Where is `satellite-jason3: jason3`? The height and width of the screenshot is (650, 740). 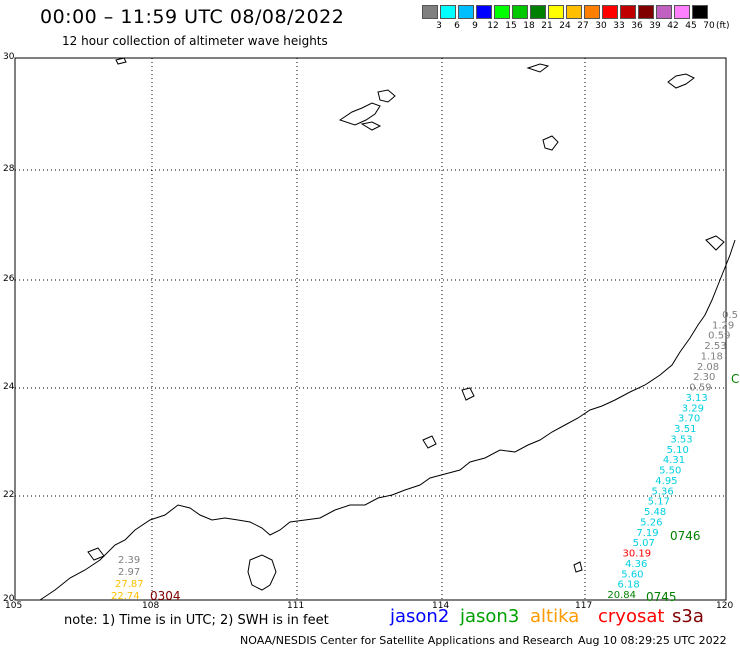 satellite-jason3: jason3 is located at coordinates (490, 616).